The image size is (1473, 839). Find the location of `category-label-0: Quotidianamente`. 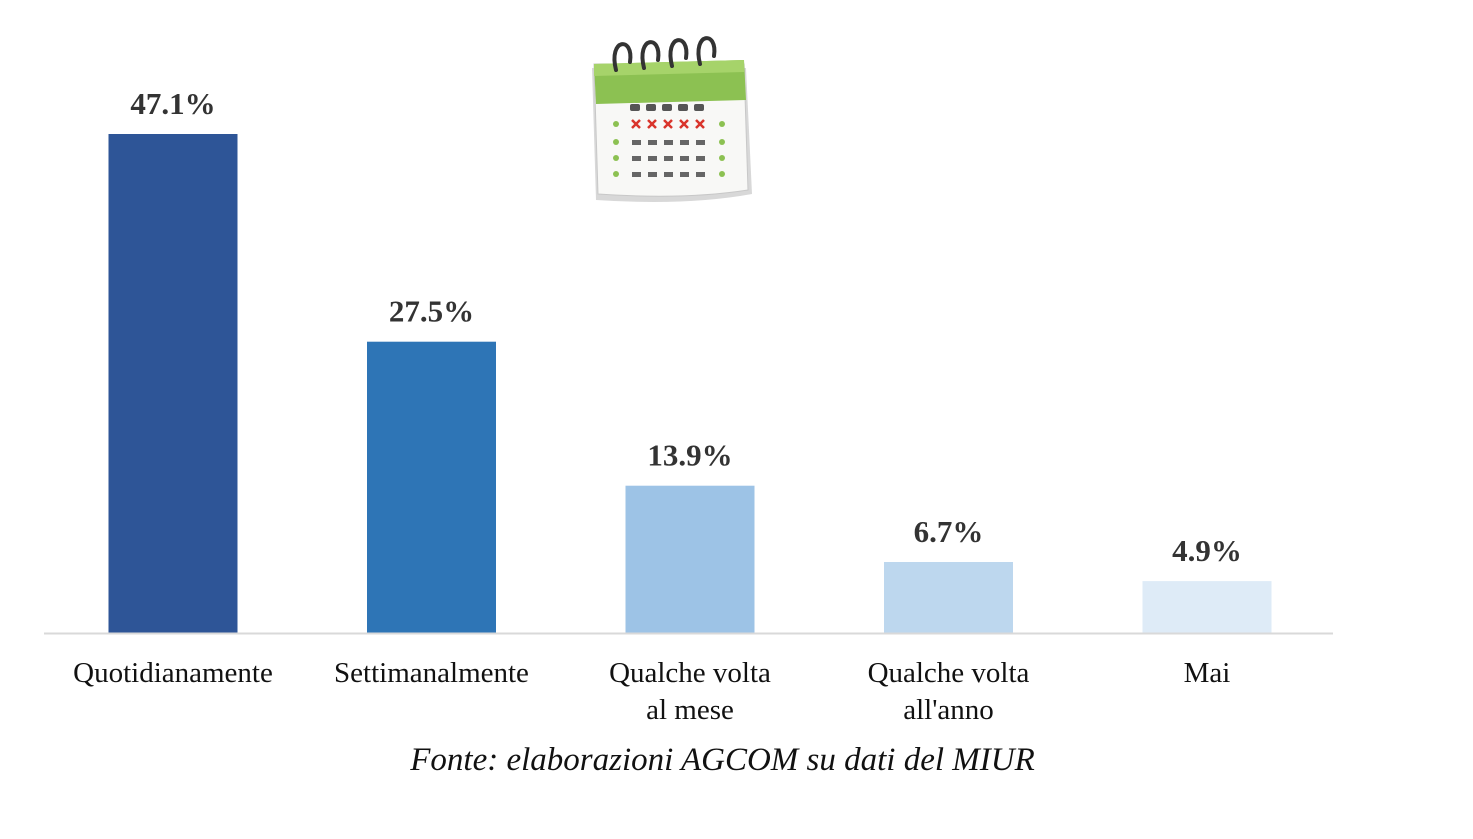

category-label-0: Quotidianamente is located at coordinates (173, 673).